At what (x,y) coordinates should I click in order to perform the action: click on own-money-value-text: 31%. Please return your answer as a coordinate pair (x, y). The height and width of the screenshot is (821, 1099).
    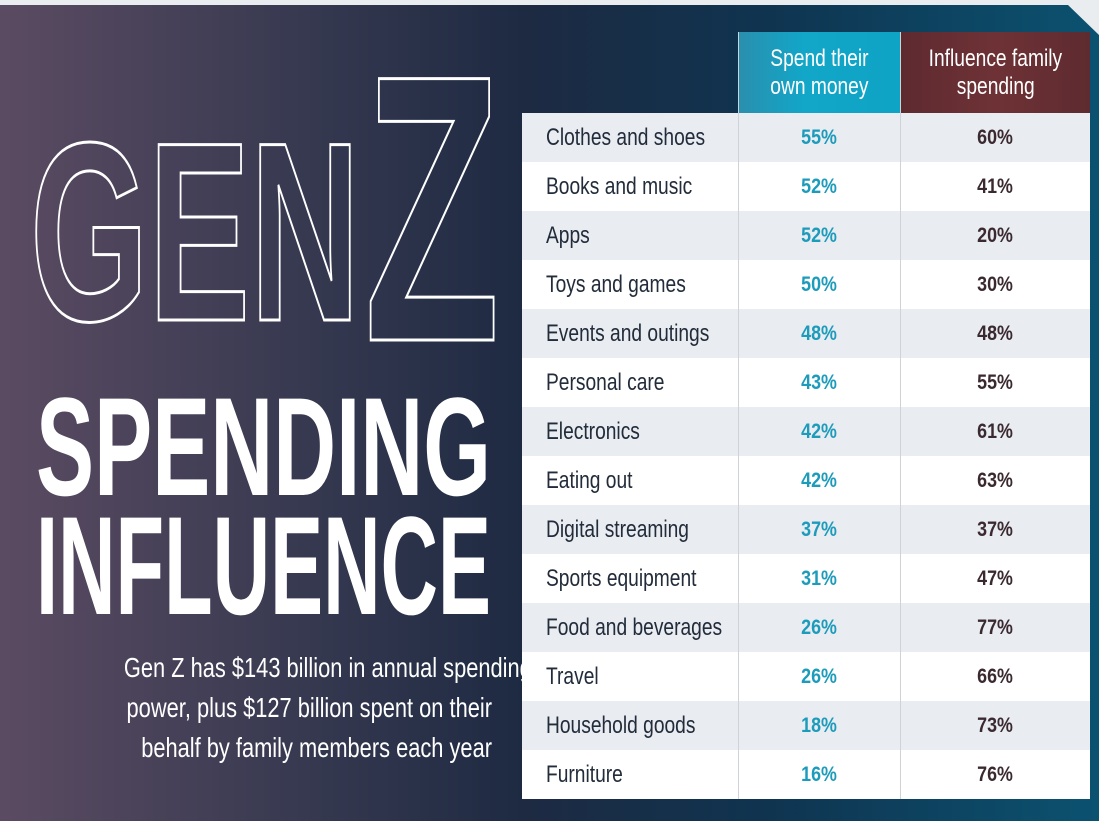
    Looking at the image, I should click on (819, 578).